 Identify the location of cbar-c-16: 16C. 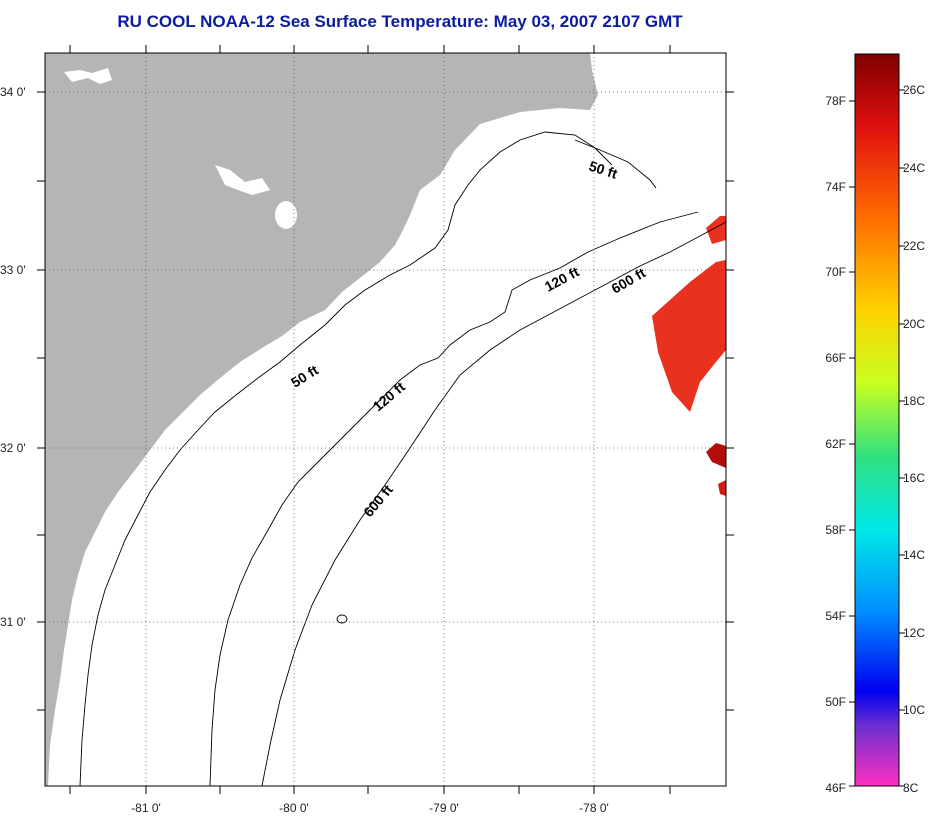
(914, 478).